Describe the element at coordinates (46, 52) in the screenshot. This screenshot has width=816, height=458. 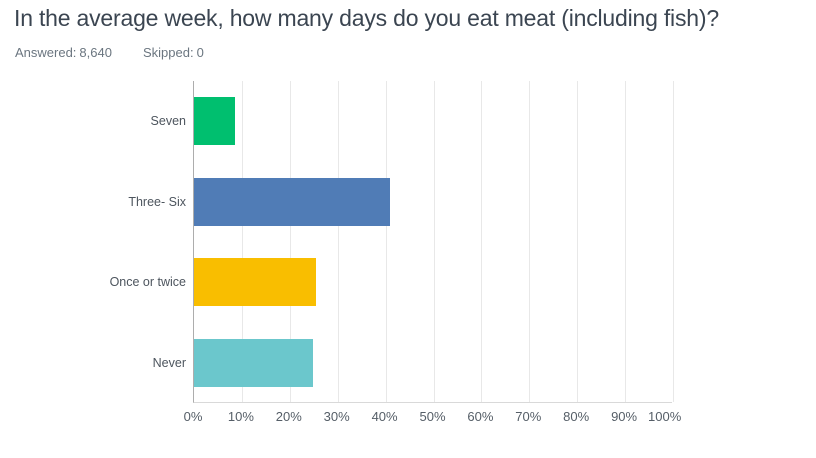
I see `answered-label: Answered:` at that location.